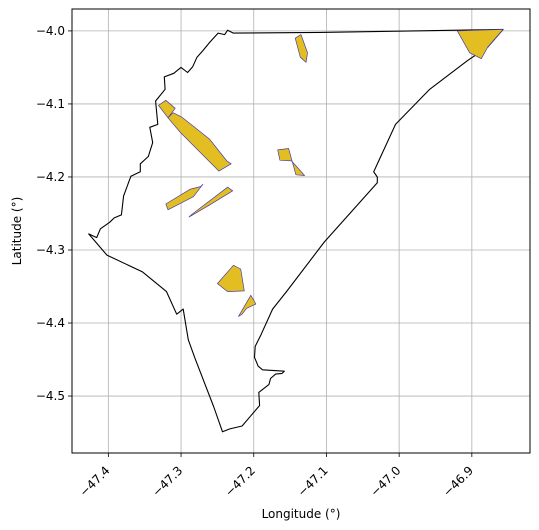  Describe the element at coordinates (313, 481) in the screenshot. I see `x-tick-label: −47.1` at that location.